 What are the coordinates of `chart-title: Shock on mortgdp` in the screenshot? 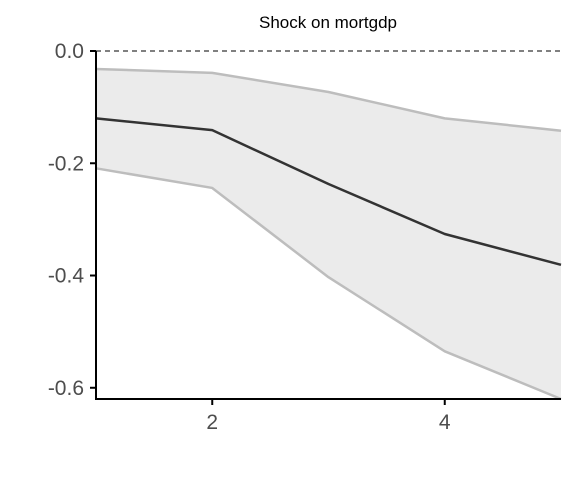 It's located at (328, 22).